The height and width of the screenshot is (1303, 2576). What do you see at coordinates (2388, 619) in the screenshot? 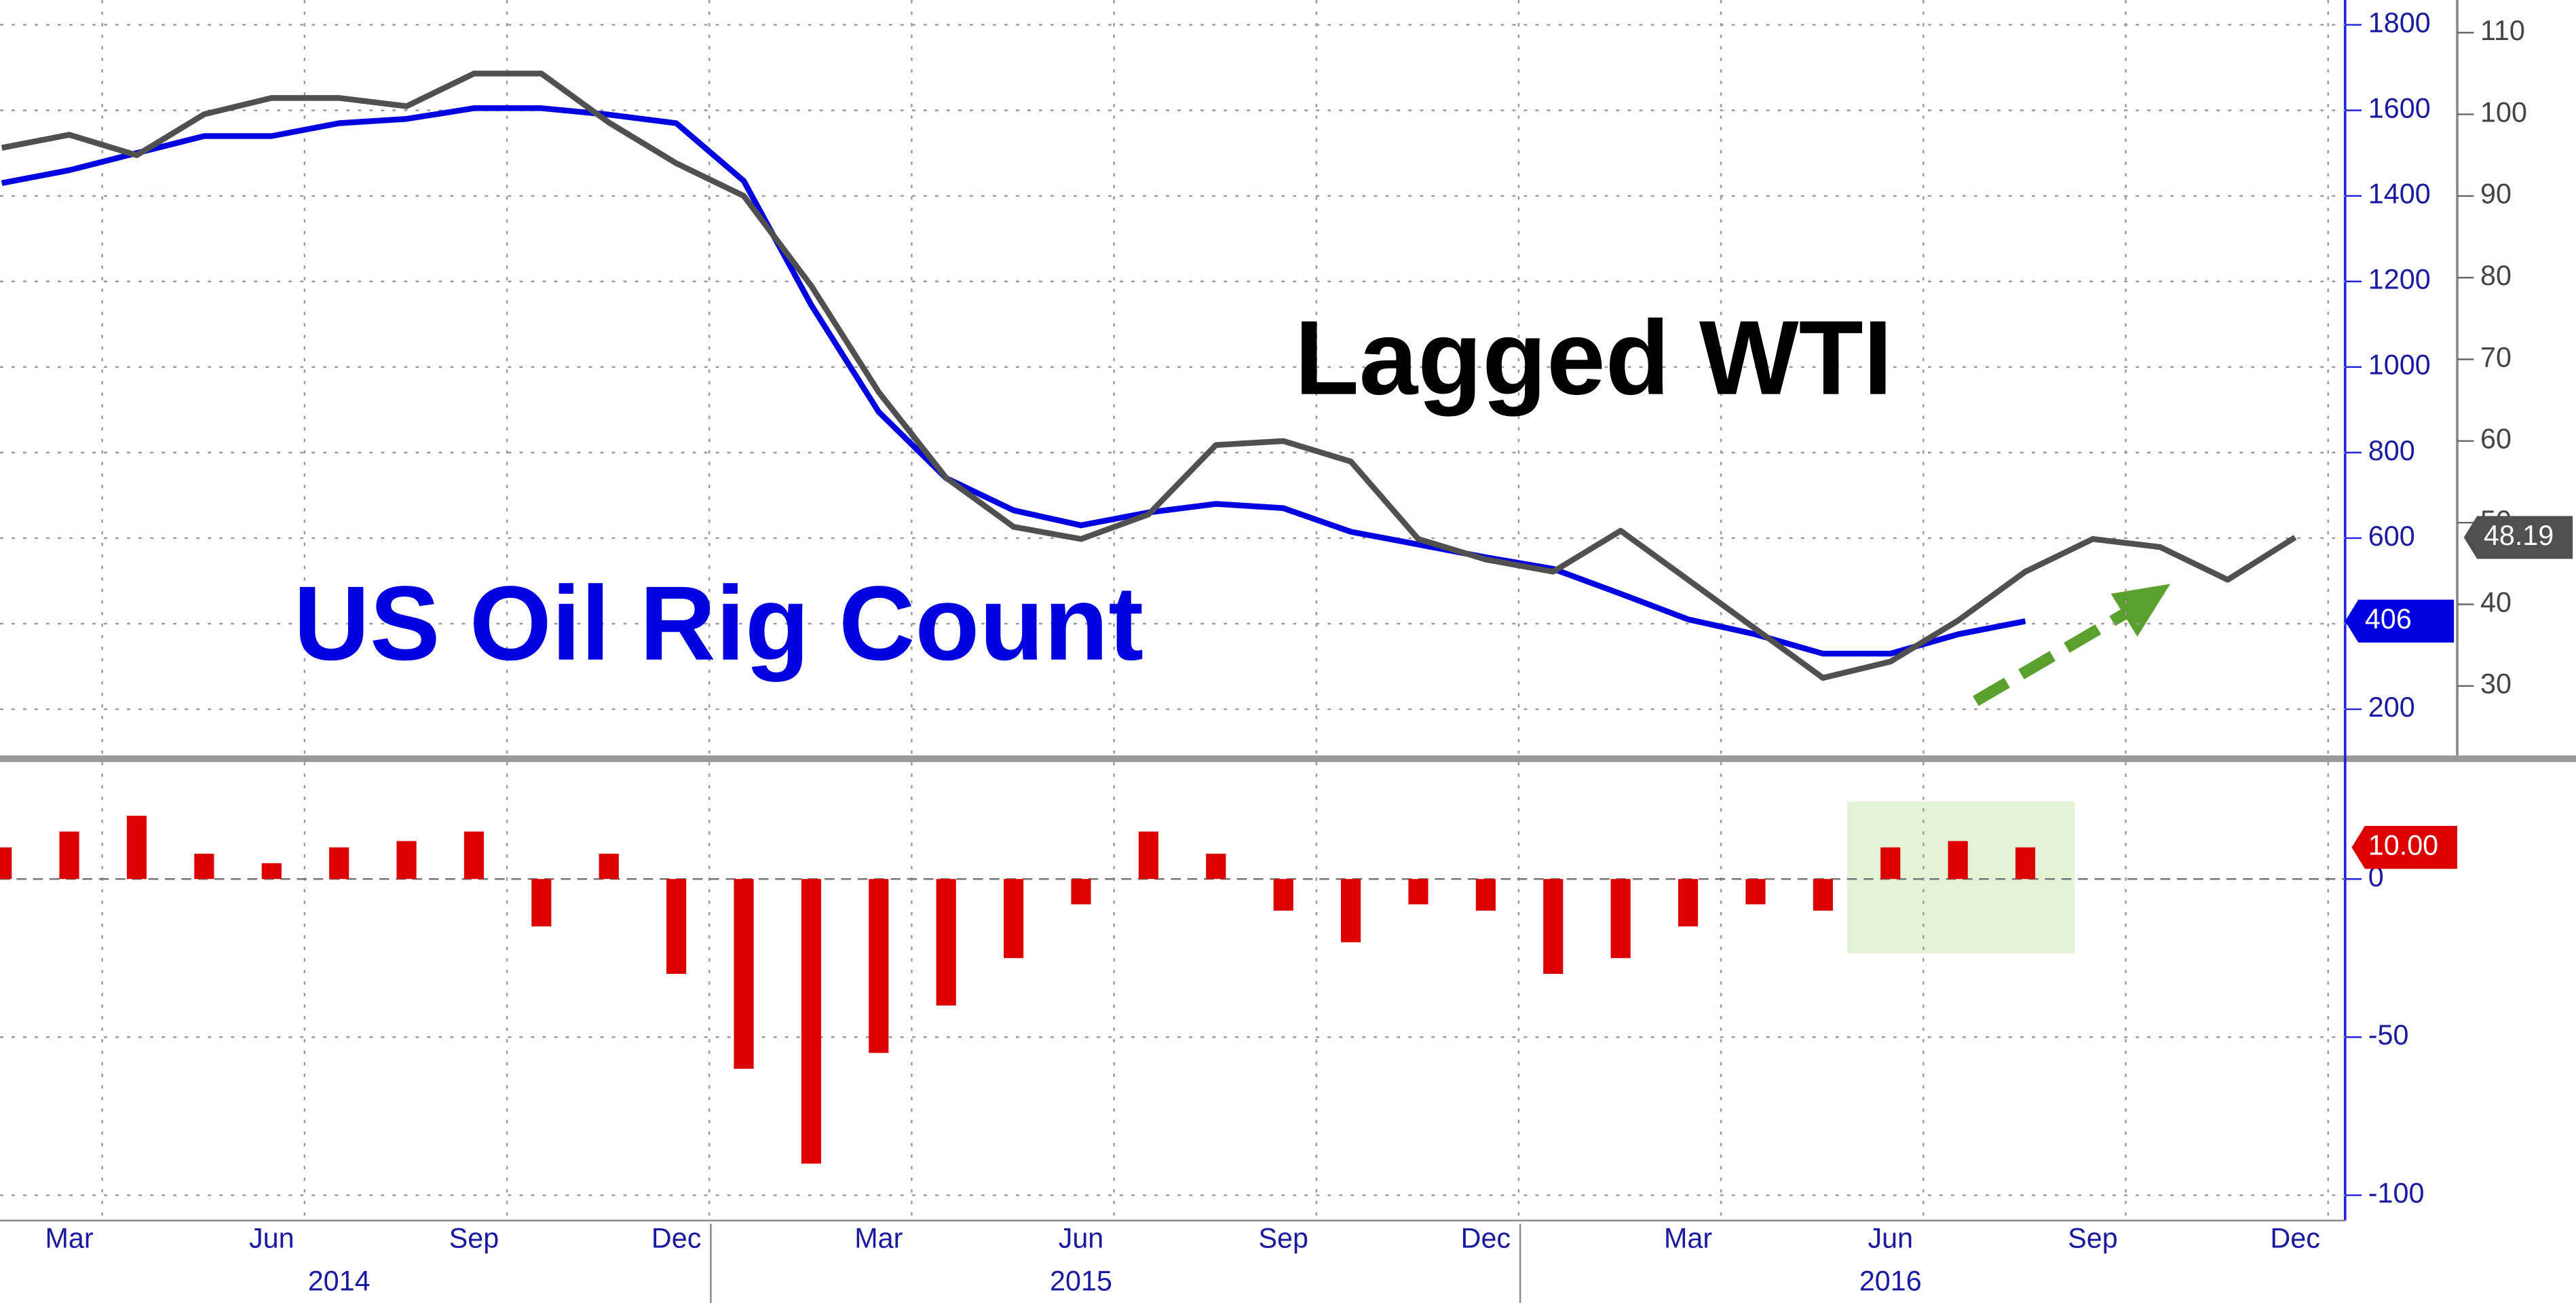
I see `value-tag-label: 406` at bounding box center [2388, 619].